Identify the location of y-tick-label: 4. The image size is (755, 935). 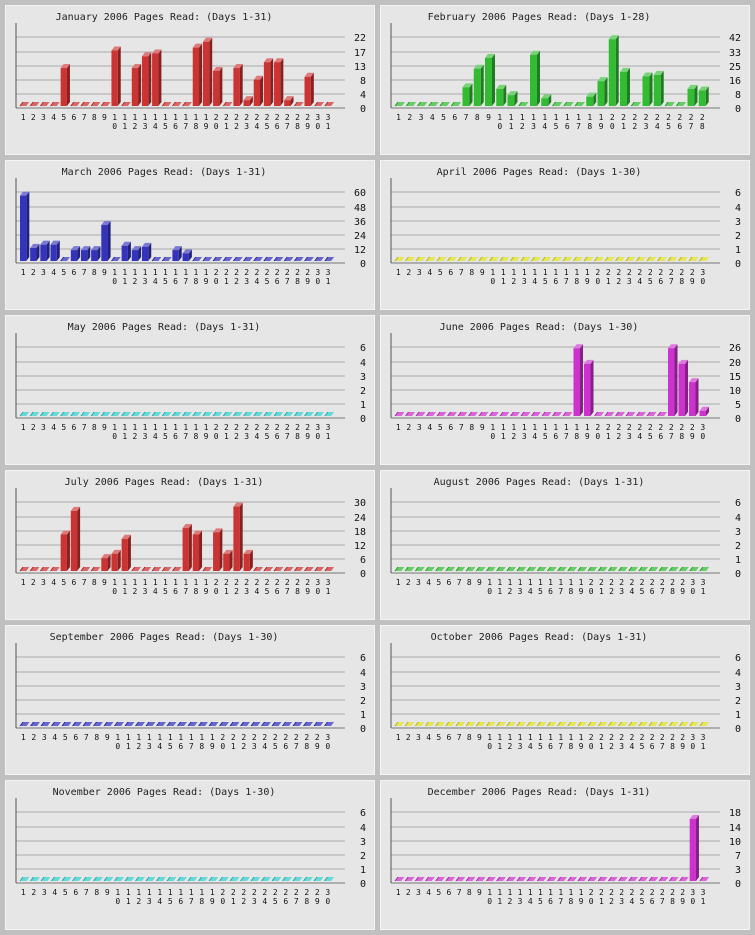
(363, 828).